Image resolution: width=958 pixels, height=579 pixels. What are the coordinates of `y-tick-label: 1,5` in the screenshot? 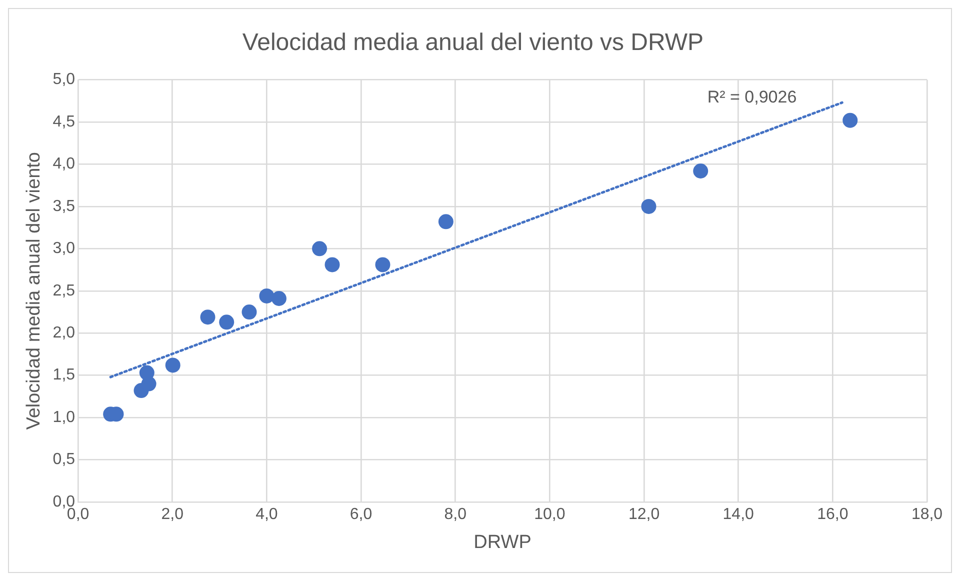 It's located at (64, 375).